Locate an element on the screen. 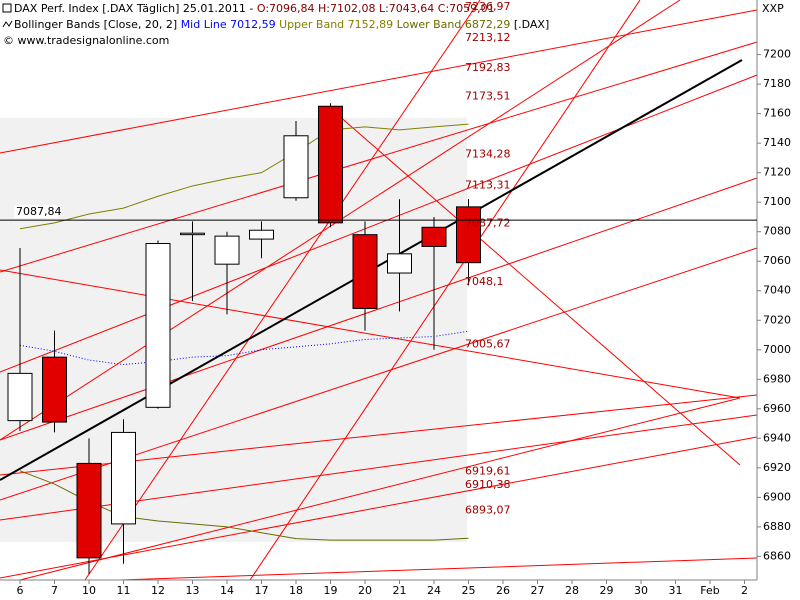 The image size is (800, 600). y-tick-label: 6940 is located at coordinates (777, 437).